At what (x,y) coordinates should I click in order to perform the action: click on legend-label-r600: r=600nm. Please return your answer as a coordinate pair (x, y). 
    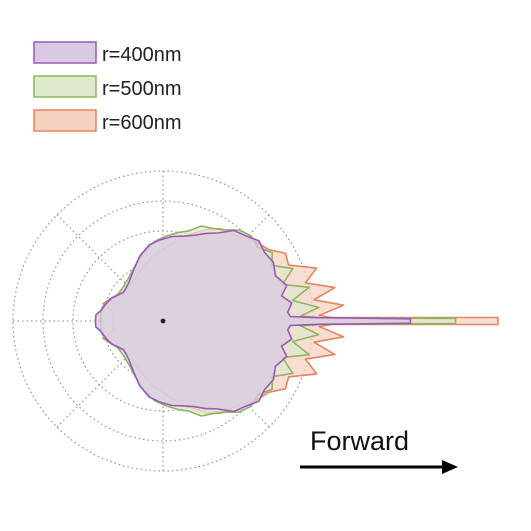
    Looking at the image, I should click on (142, 123).